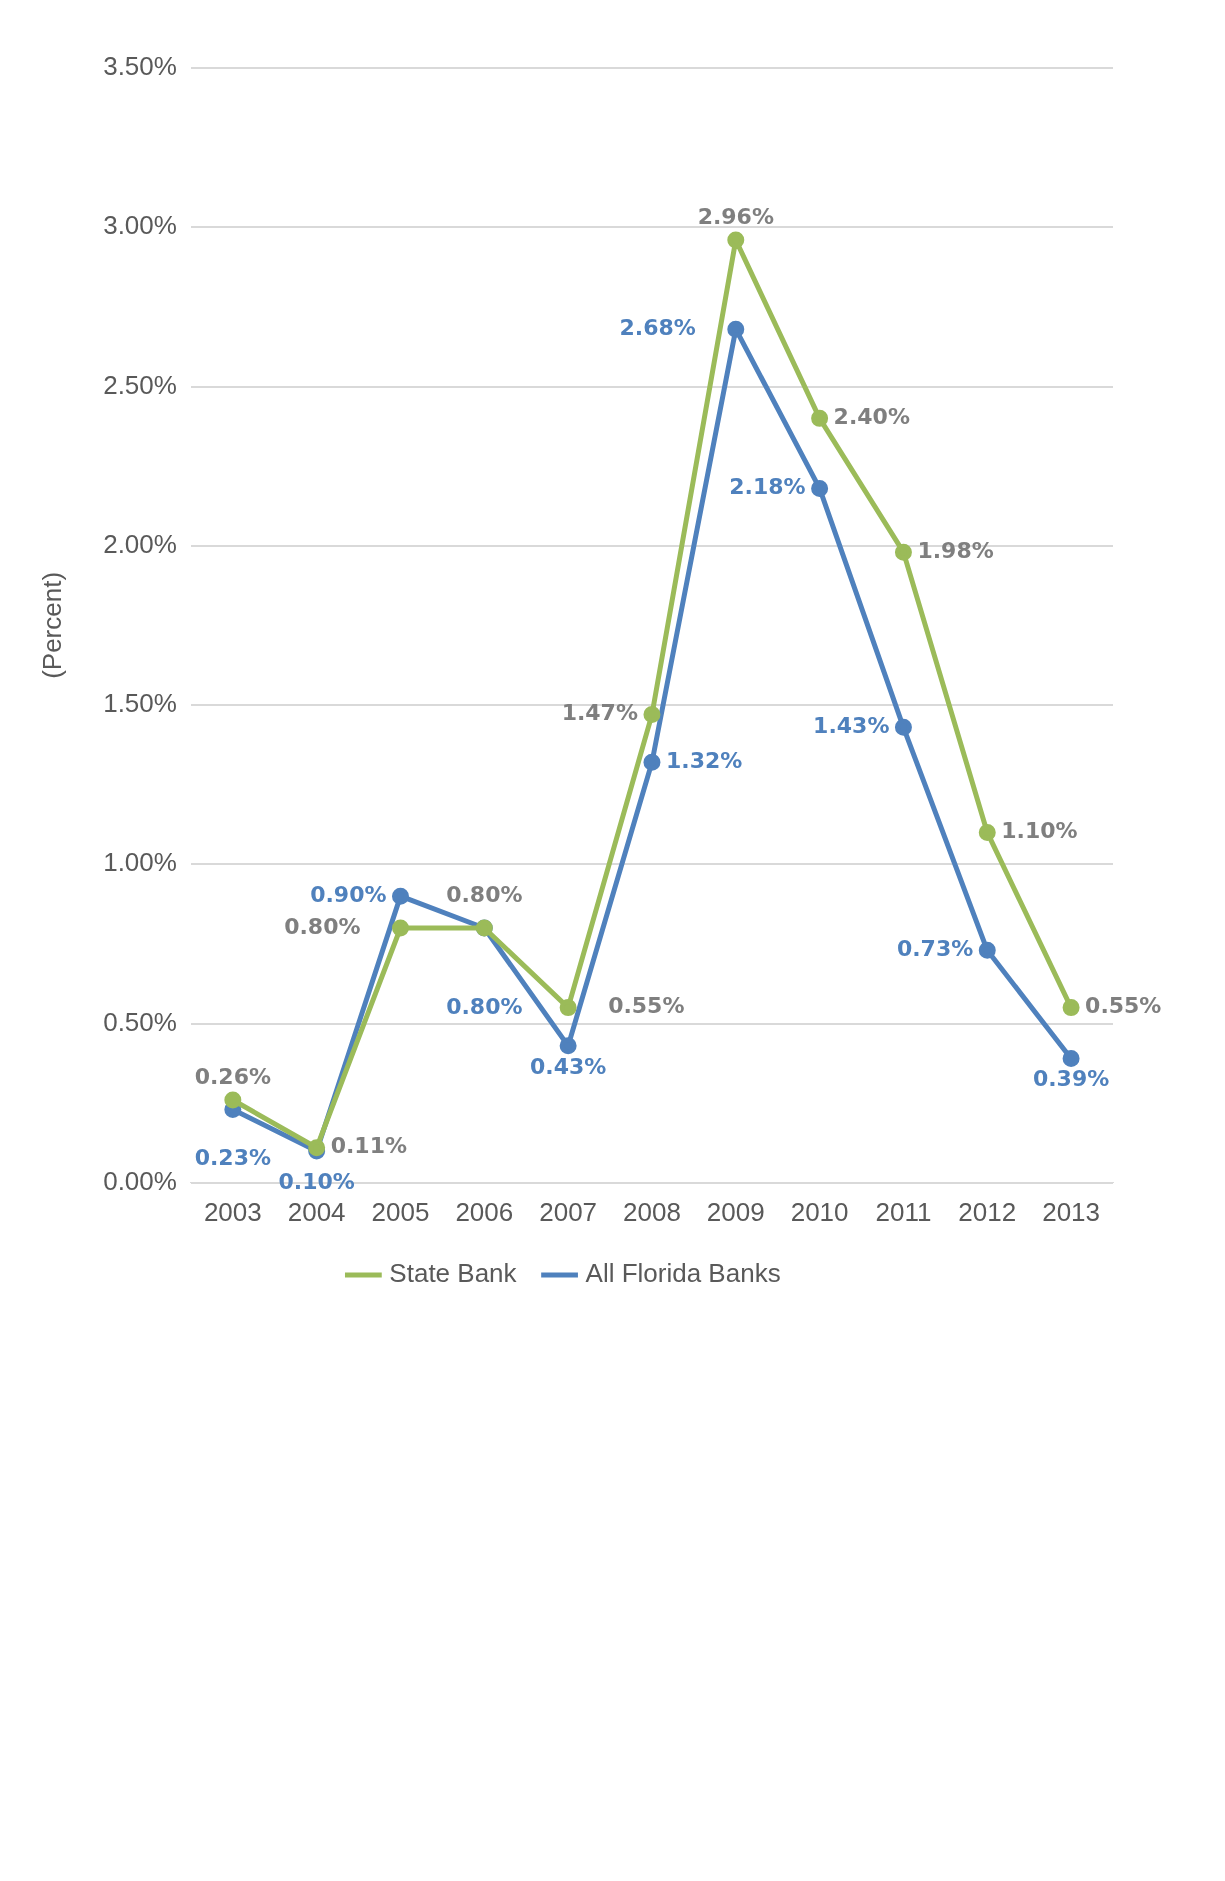  What do you see at coordinates (819, 1211) in the screenshot?
I see `x-tick-label: 2010` at bounding box center [819, 1211].